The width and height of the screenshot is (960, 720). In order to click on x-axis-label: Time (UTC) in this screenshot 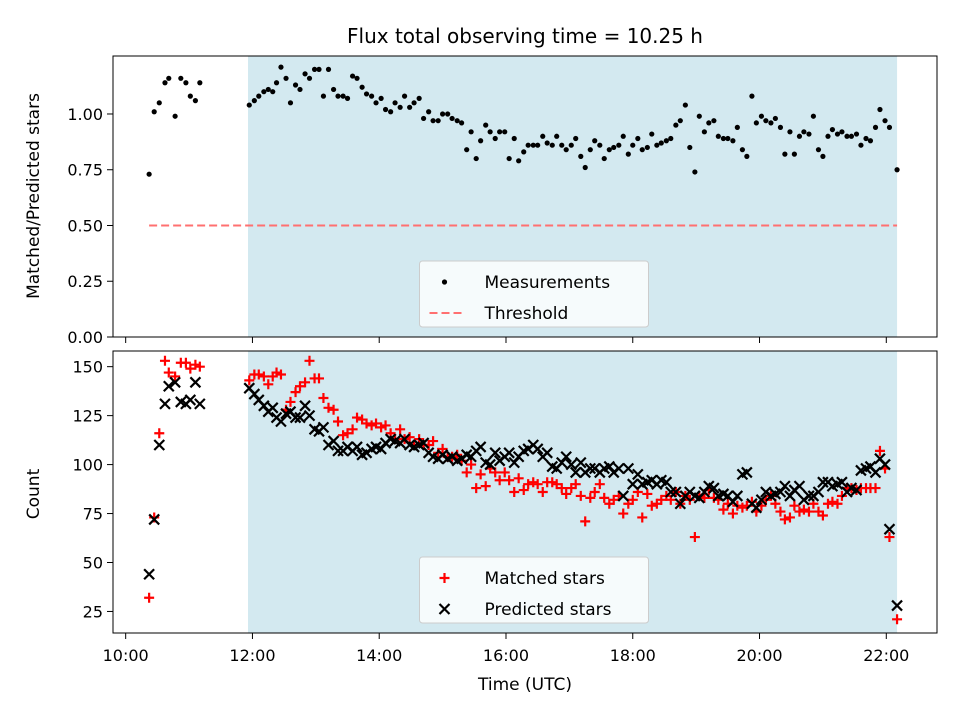, I will do `click(524, 685)`.